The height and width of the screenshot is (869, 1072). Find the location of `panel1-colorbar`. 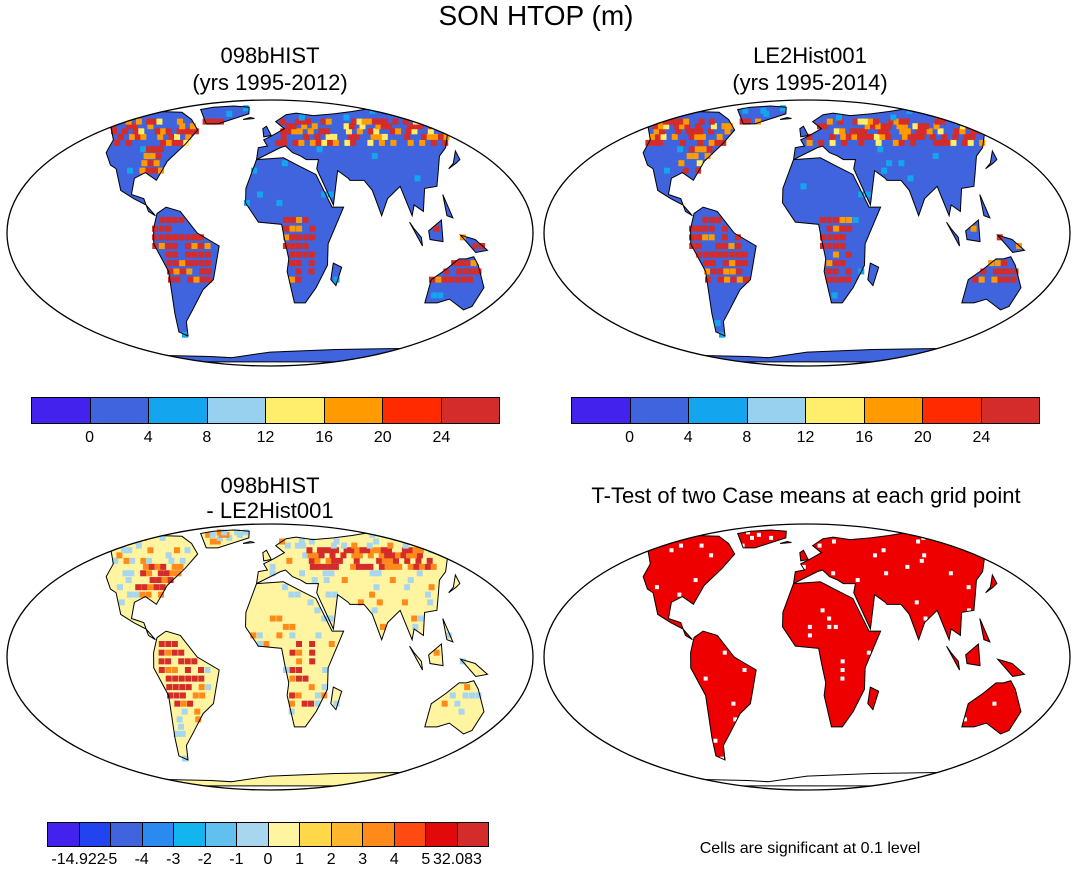

panel1-colorbar is located at coordinates (265, 410).